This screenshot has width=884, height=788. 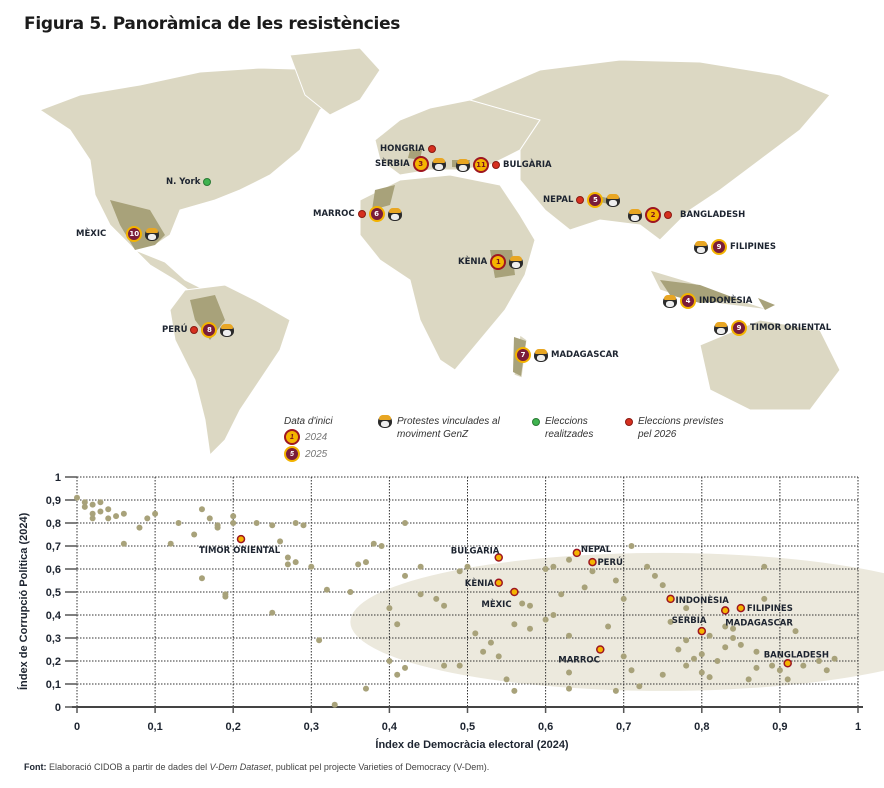 What do you see at coordinates (585, 355) in the screenshot?
I see `marker-label: MADAGASCAR` at bounding box center [585, 355].